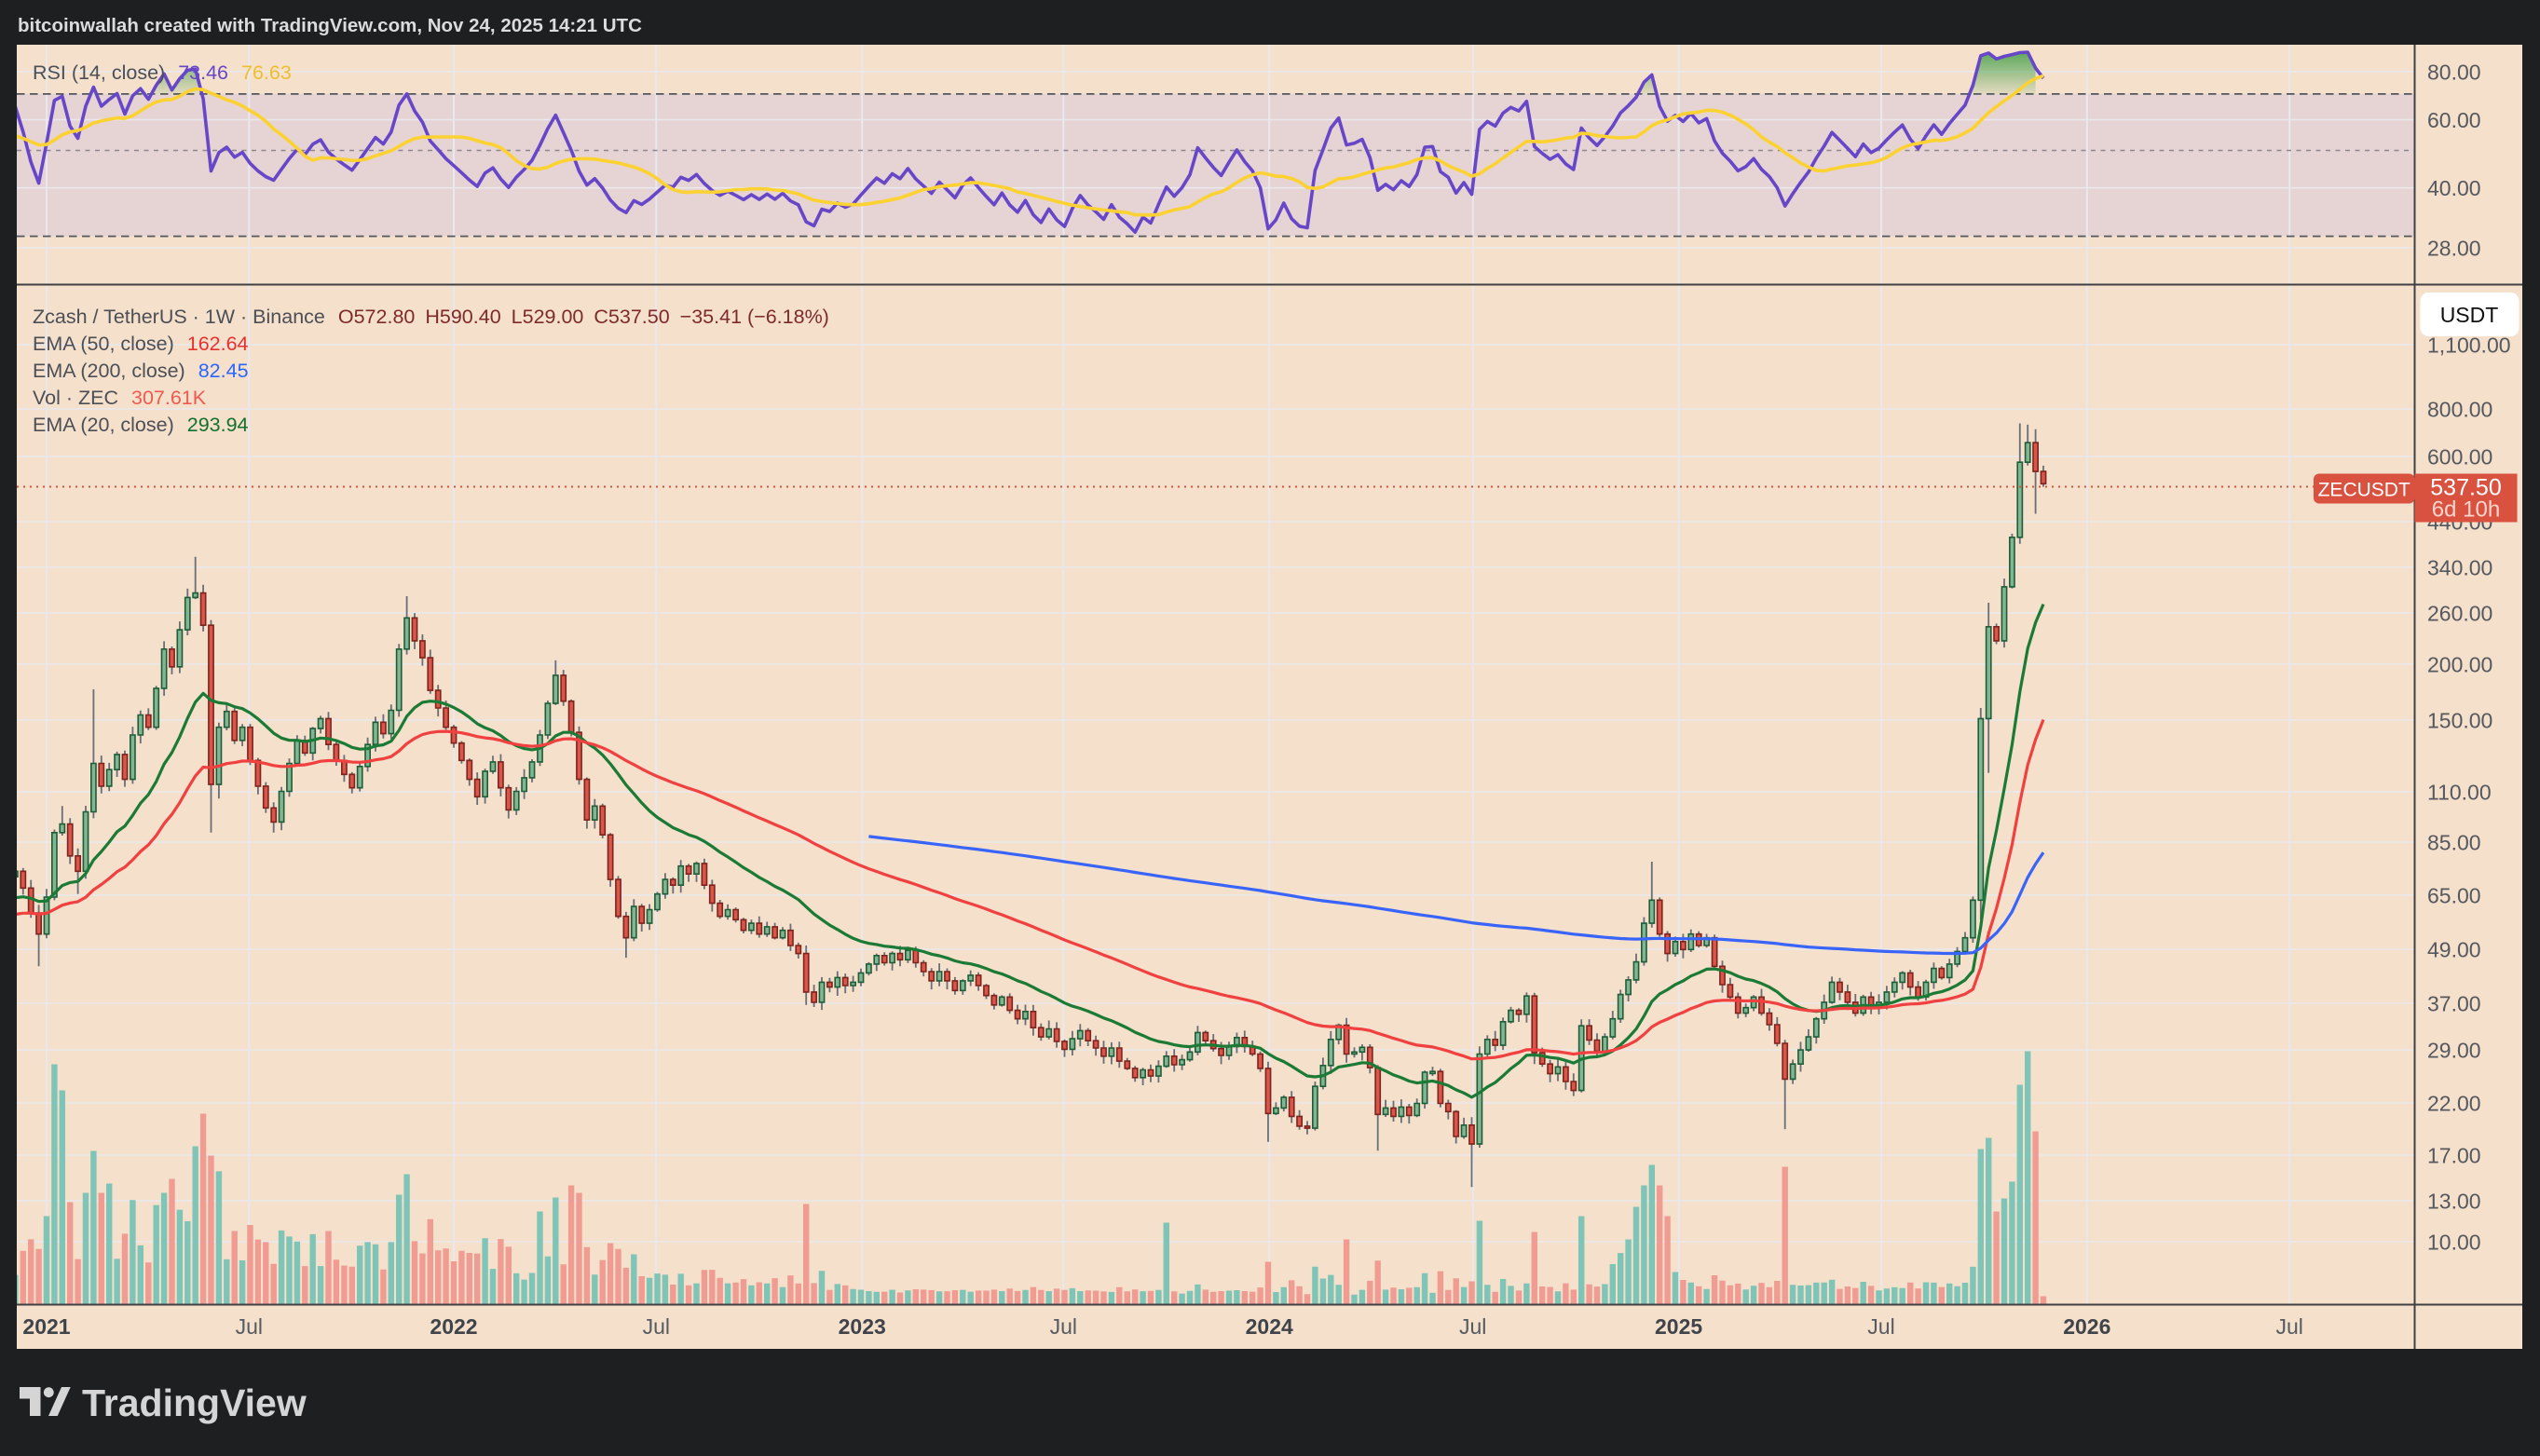 This screenshot has height=1456, width=2540. What do you see at coordinates (2459, 793) in the screenshot?
I see `svg-text: 110.00` at bounding box center [2459, 793].